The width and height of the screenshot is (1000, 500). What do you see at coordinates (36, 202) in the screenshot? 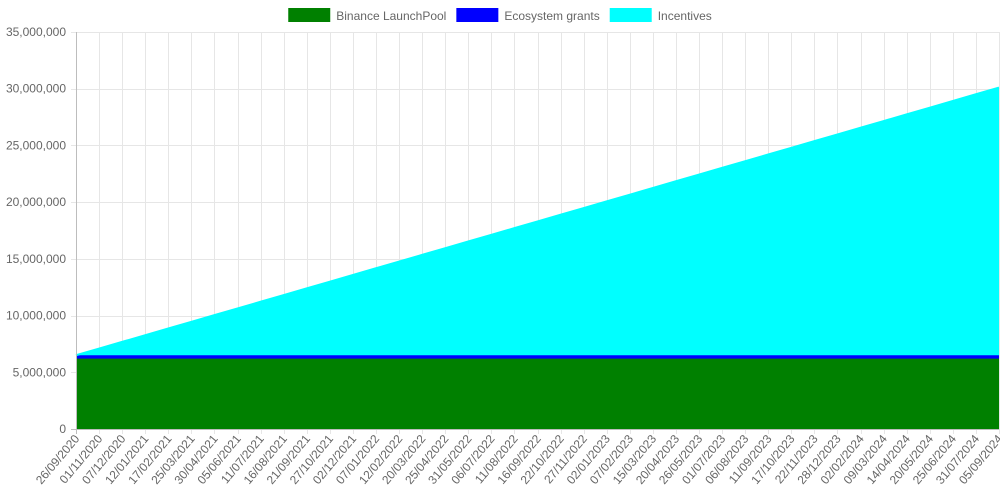
I see `y-tick-label: 20,000,000` at bounding box center [36, 202].